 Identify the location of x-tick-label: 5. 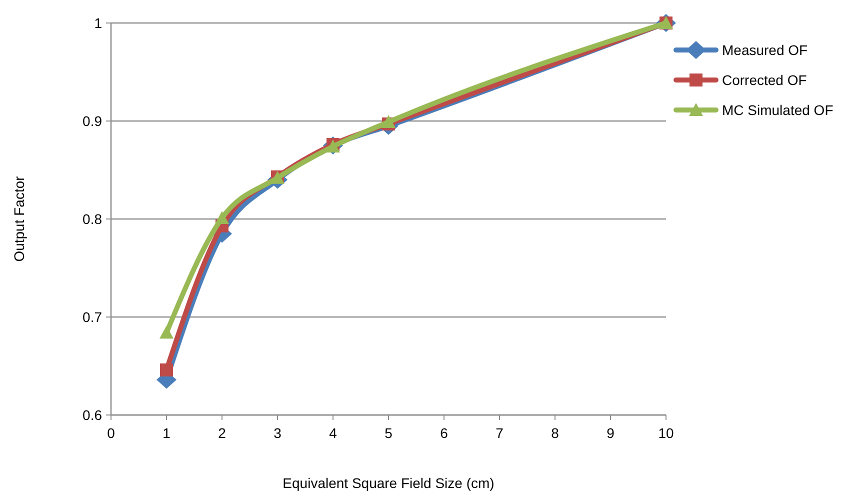
(388, 433).